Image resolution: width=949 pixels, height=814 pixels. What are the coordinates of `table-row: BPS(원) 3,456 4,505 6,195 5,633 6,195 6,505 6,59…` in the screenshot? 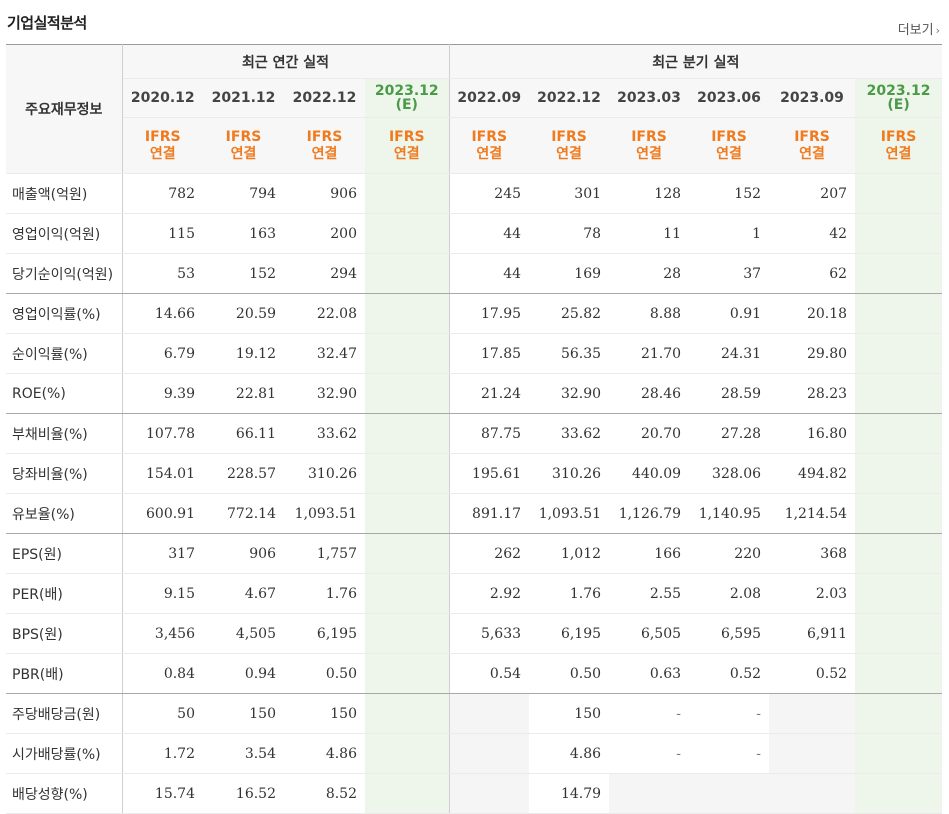 It's located at (474, 633).